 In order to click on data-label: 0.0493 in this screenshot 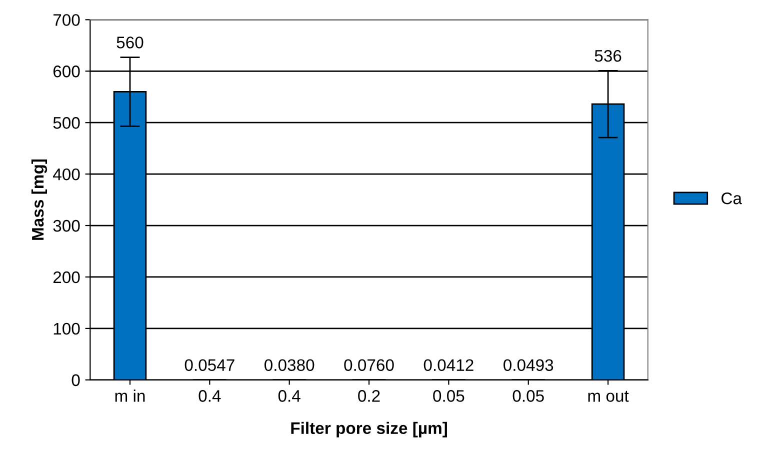, I will do `click(529, 365)`.